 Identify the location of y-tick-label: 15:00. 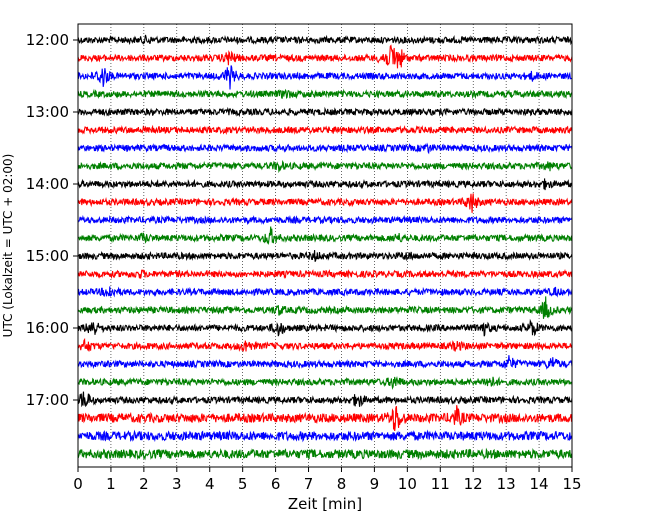
(47, 256).